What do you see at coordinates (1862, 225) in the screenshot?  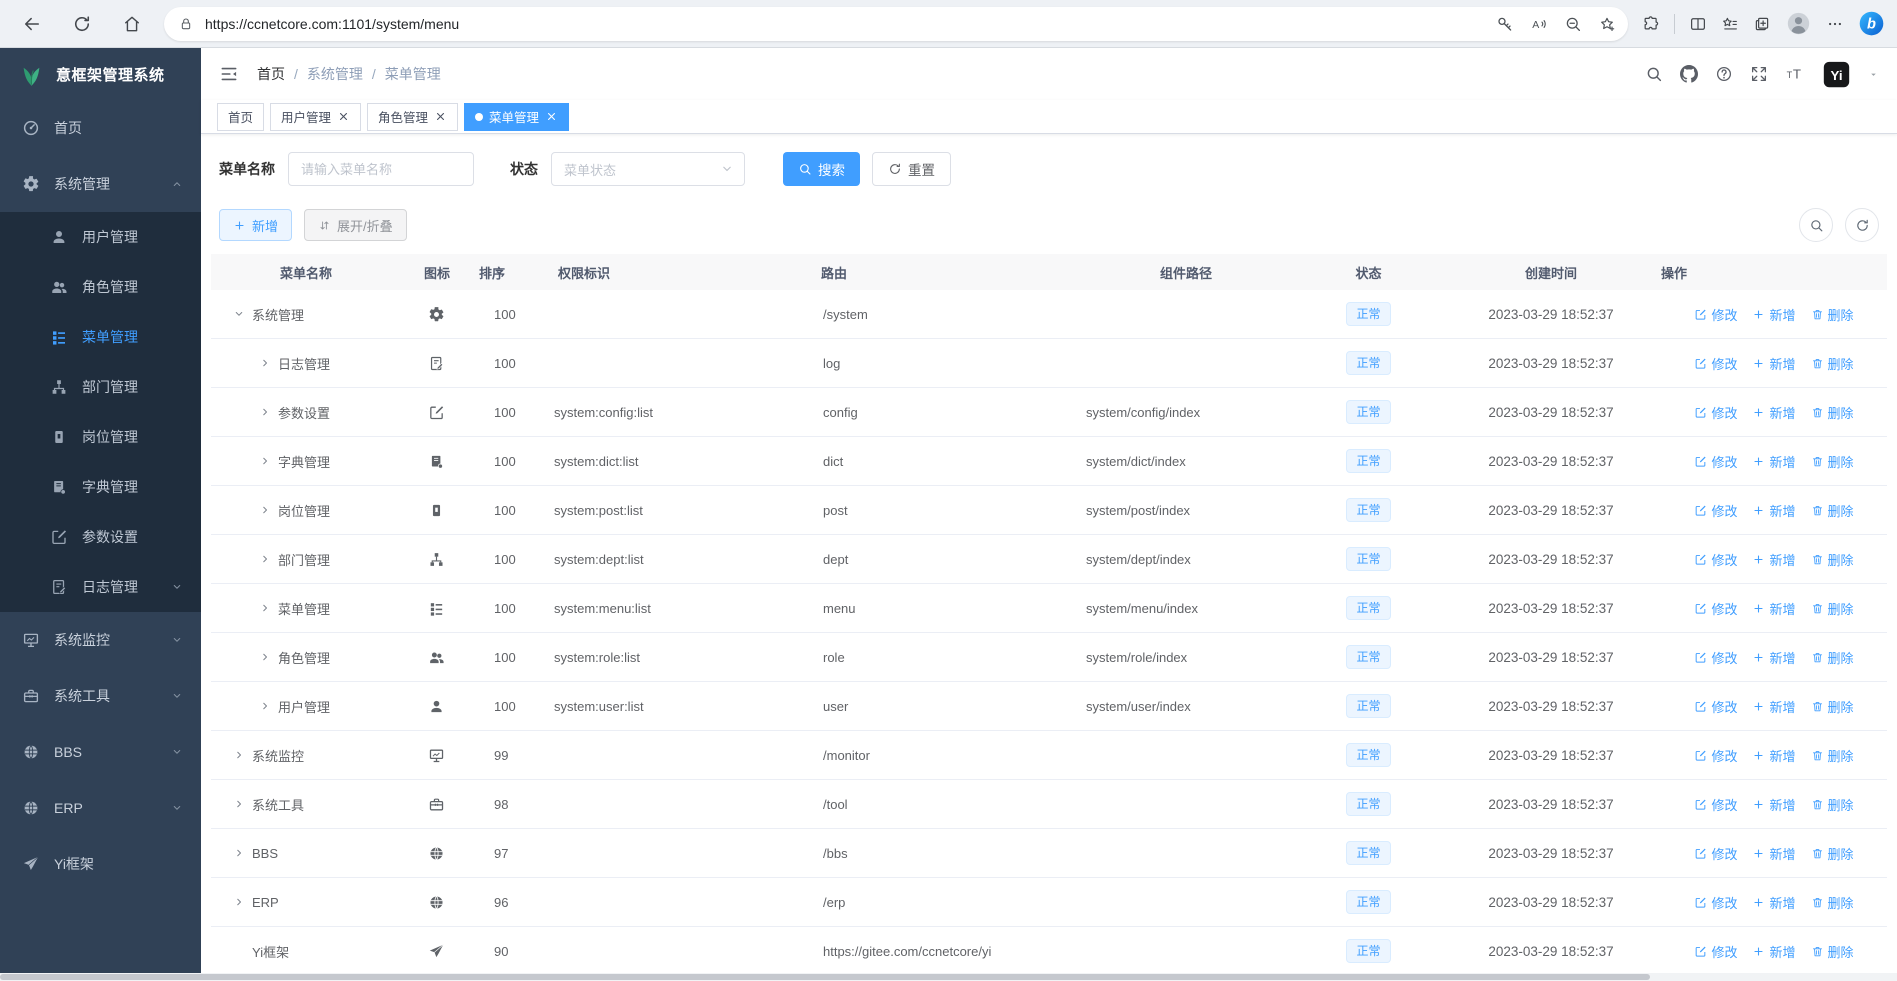 I see `refresh-table-button` at bounding box center [1862, 225].